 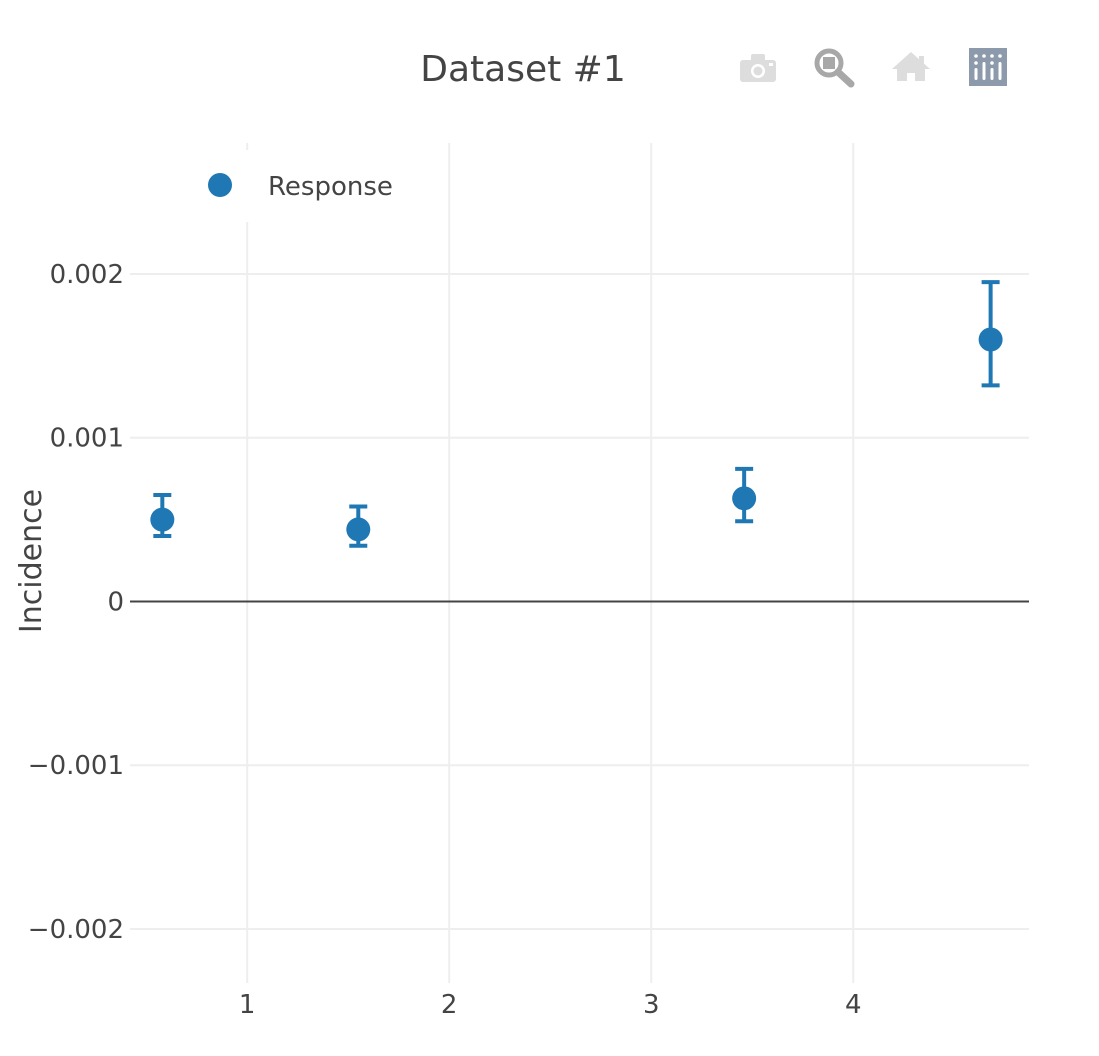 What do you see at coordinates (87, 275) in the screenshot?
I see `y-tick-label: 0.002` at bounding box center [87, 275].